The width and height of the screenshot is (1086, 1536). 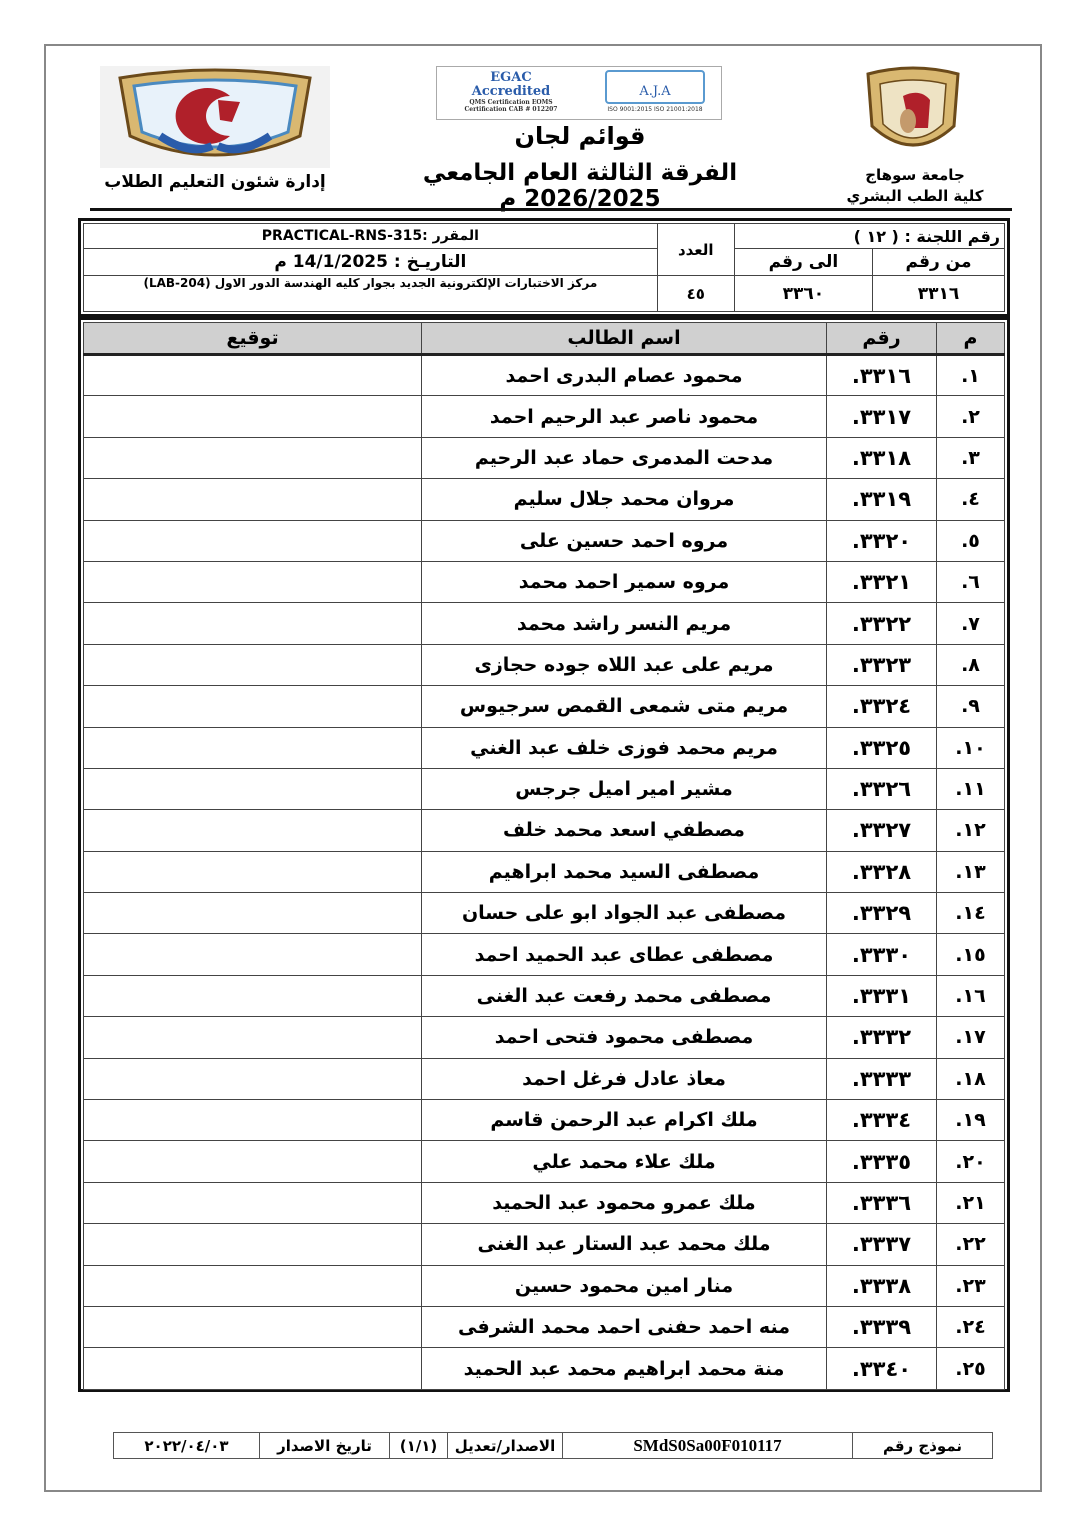 I want to click on student-name: مدحت المدمرى حماد عبد الرحيم, so click(x=624, y=458).